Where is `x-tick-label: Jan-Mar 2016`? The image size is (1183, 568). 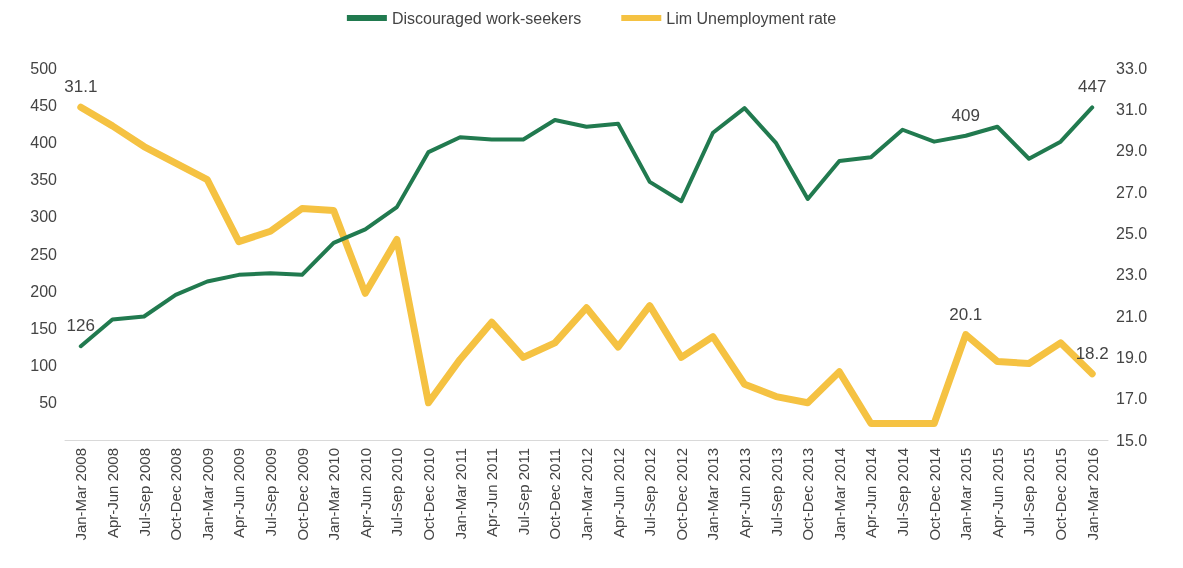 x-tick-label: Jan-Mar 2016 is located at coordinates (1092, 494).